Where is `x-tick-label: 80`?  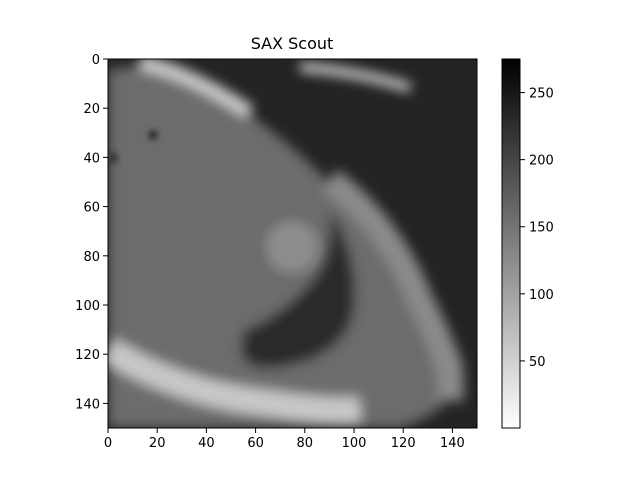
x-tick-label: 80 is located at coordinates (305, 443).